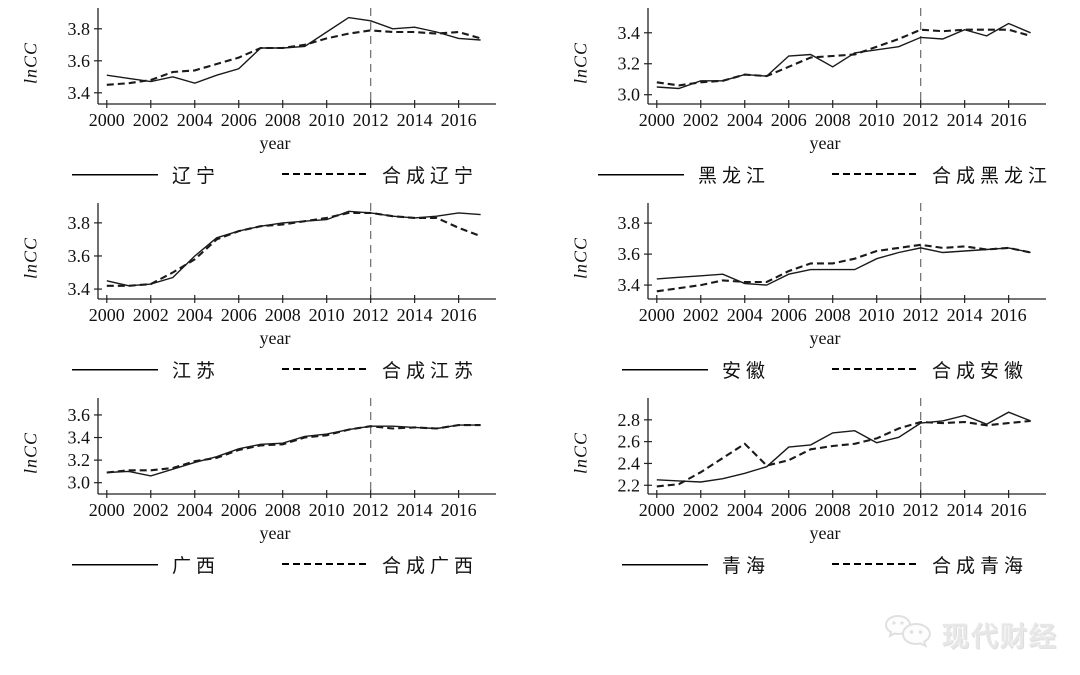  What do you see at coordinates (980, 371) in the screenshot?
I see `legend-label-synthetic: 合成安徽` at bounding box center [980, 371].